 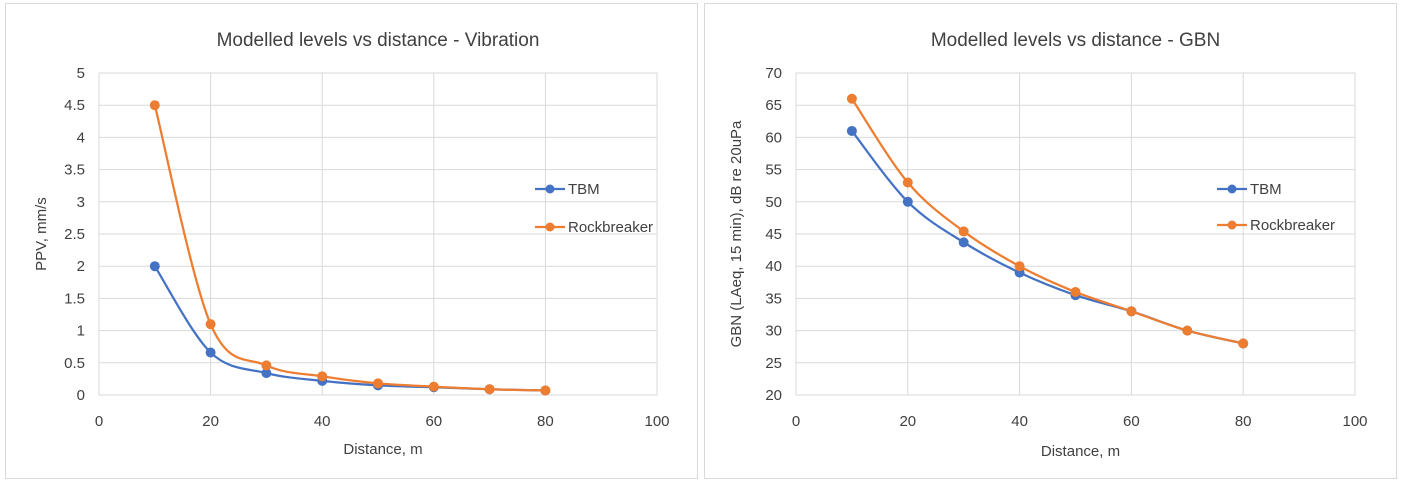 I want to click on y-tick-label: 20, so click(x=773, y=395).